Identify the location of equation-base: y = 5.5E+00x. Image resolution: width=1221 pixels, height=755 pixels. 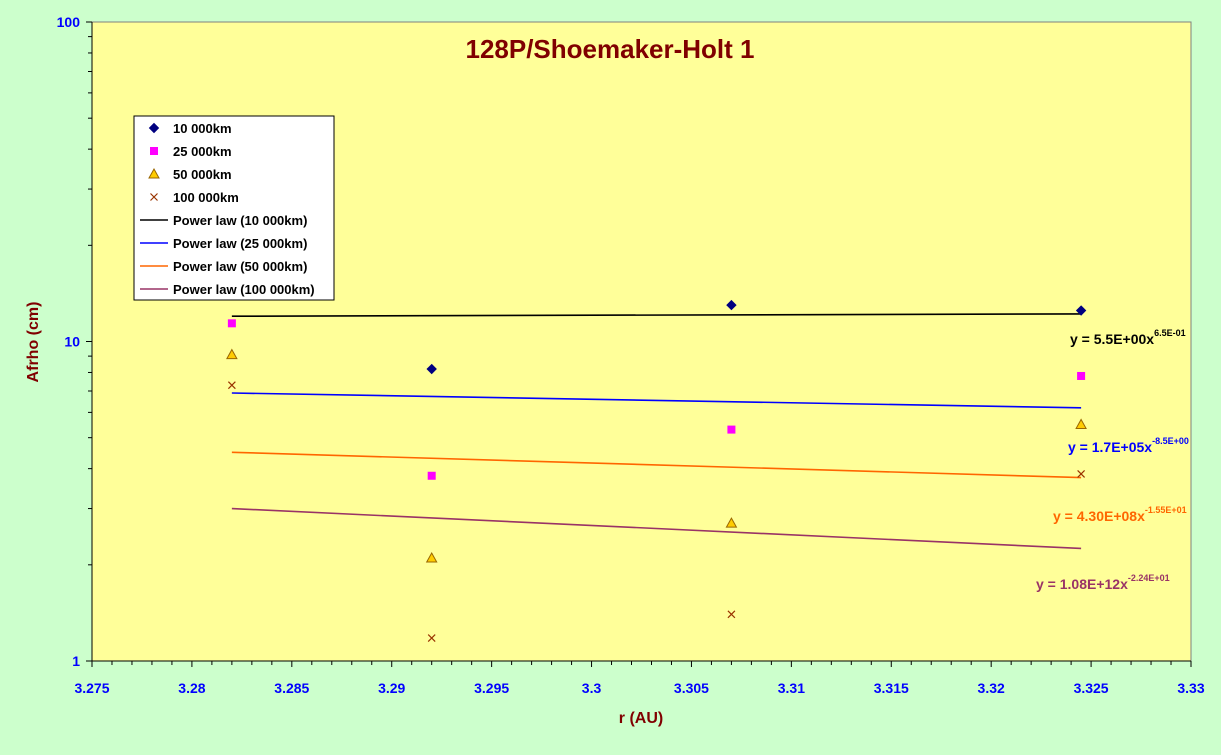
(1112, 339).